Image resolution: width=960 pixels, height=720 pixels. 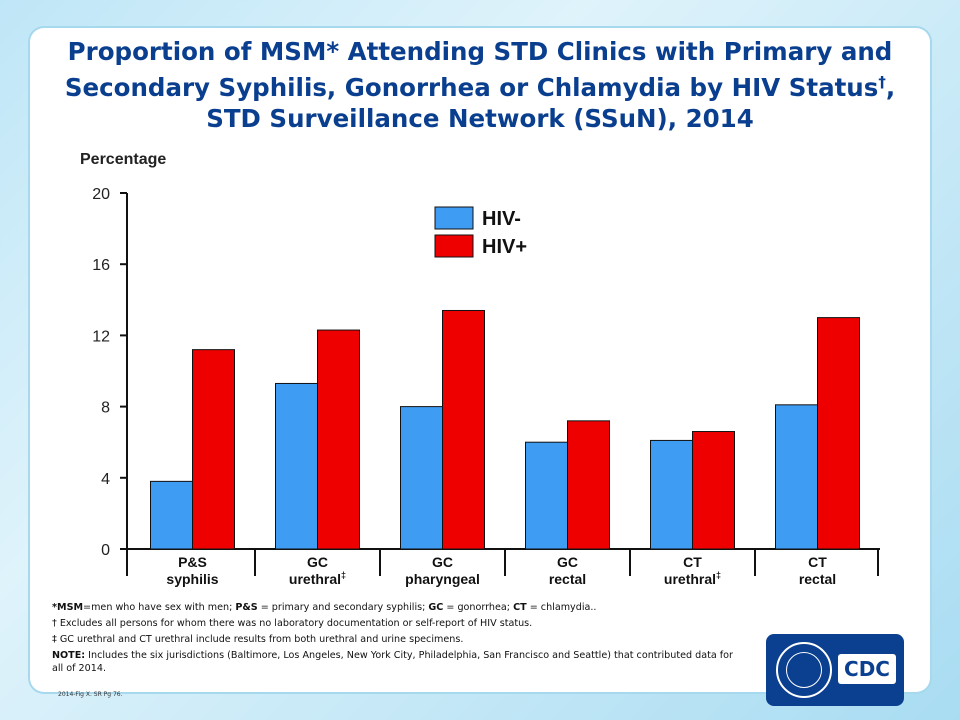 I want to click on legend-label: HIV+, so click(x=504, y=247).